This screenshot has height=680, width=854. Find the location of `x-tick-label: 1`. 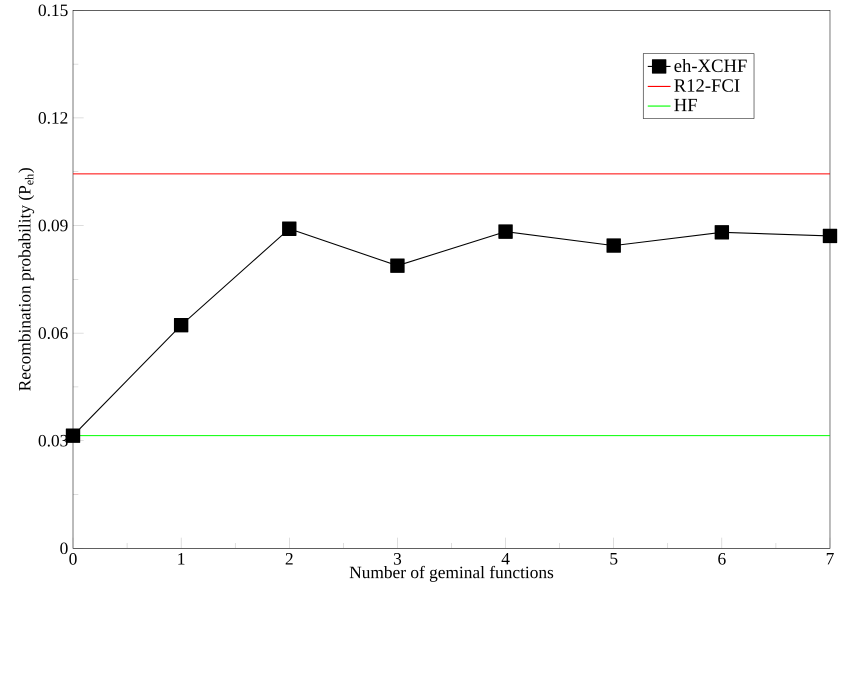

x-tick-label: 1 is located at coordinates (181, 558).